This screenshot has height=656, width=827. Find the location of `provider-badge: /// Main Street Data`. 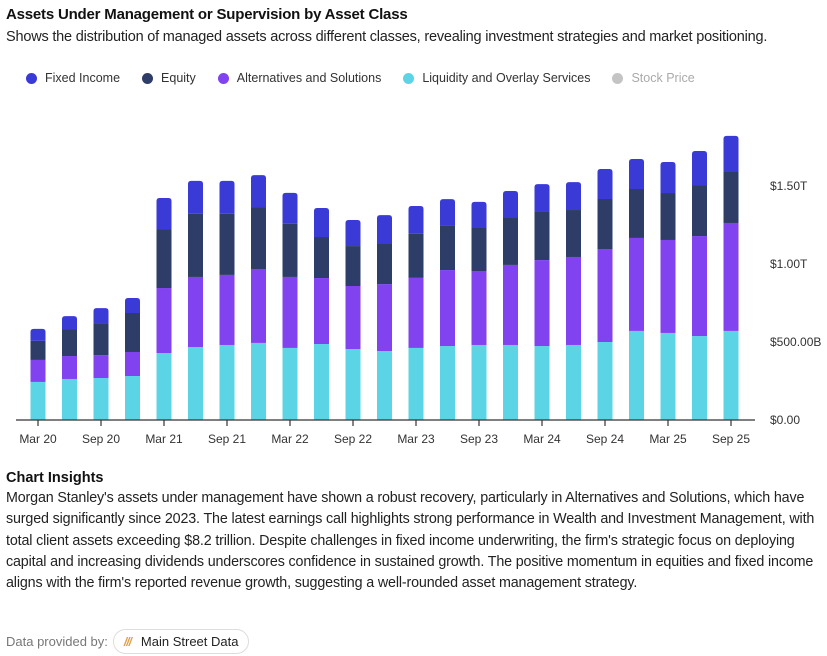

provider-badge: /// Main Street Data is located at coordinates (181, 641).